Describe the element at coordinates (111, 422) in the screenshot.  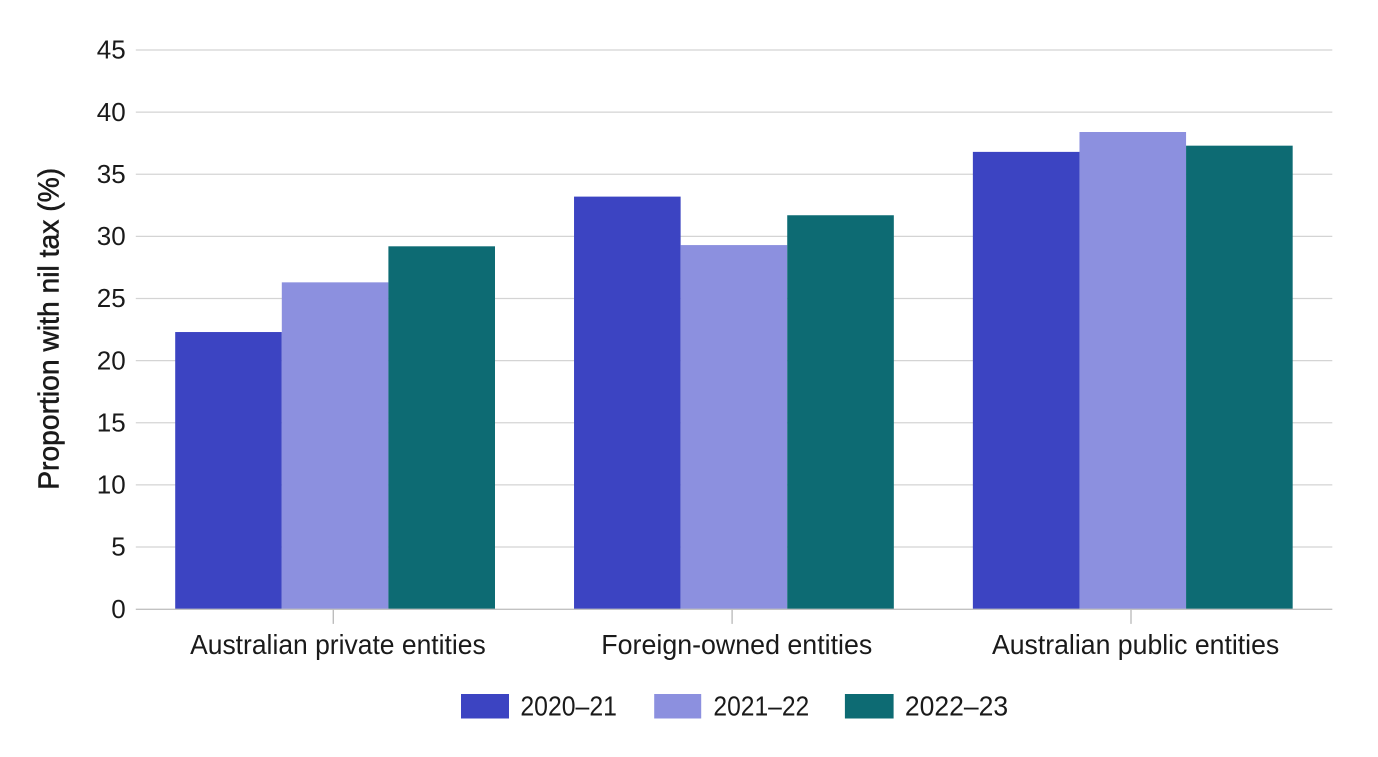
I see `svg-text: 15` at that location.